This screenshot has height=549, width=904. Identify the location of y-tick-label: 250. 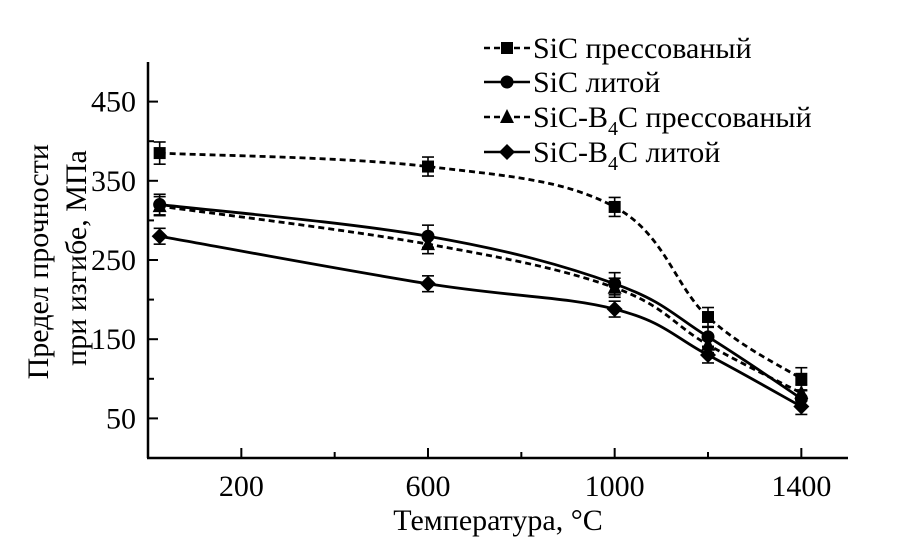
(113, 260).